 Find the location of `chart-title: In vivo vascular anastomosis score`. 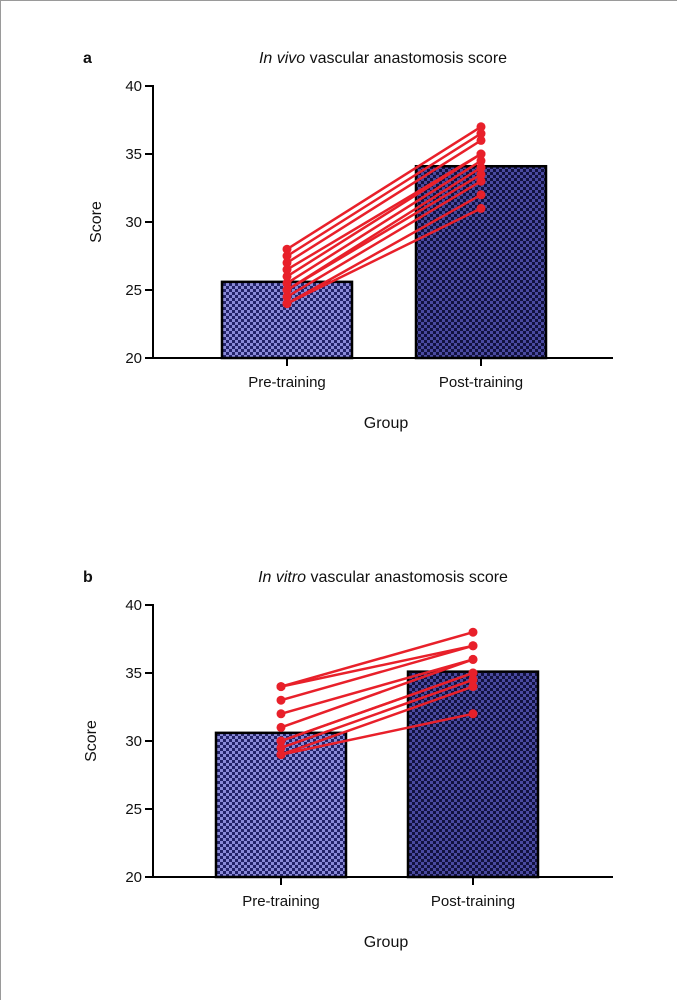

chart-title: In vivo vascular anastomosis score is located at coordinates (383, 58).